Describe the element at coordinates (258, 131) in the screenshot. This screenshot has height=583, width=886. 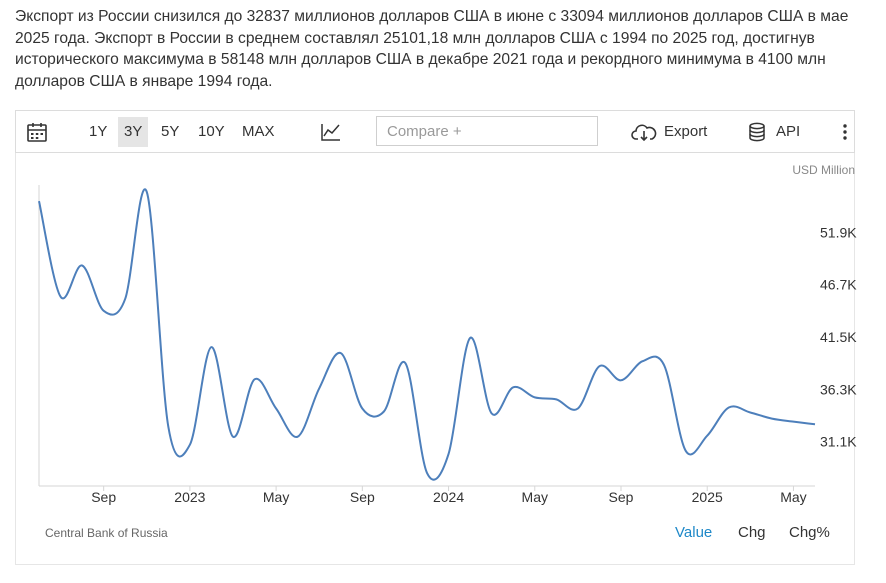
I see `range-max: MAX` at that location.